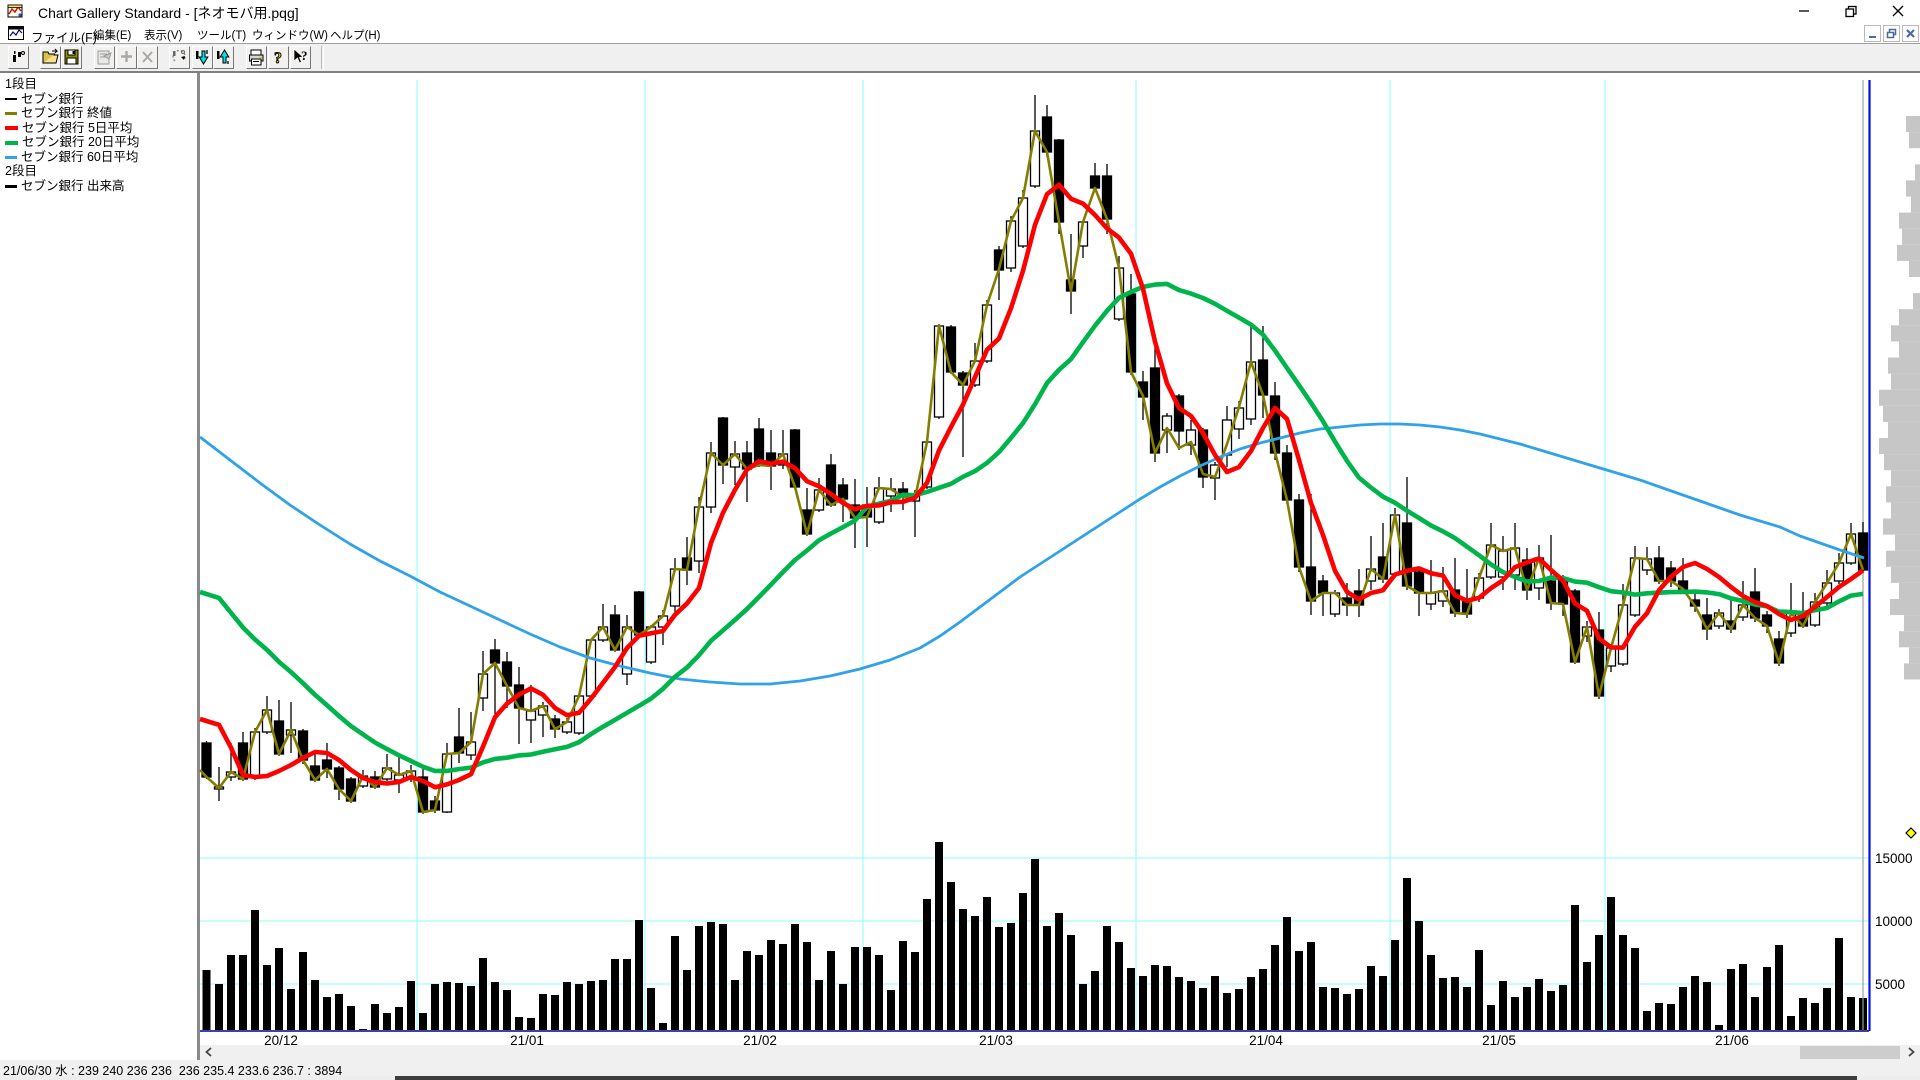 The height and width of the screenshot is (1080, 1920). I want to click on svg-text: 5000, so click(1890, 984).